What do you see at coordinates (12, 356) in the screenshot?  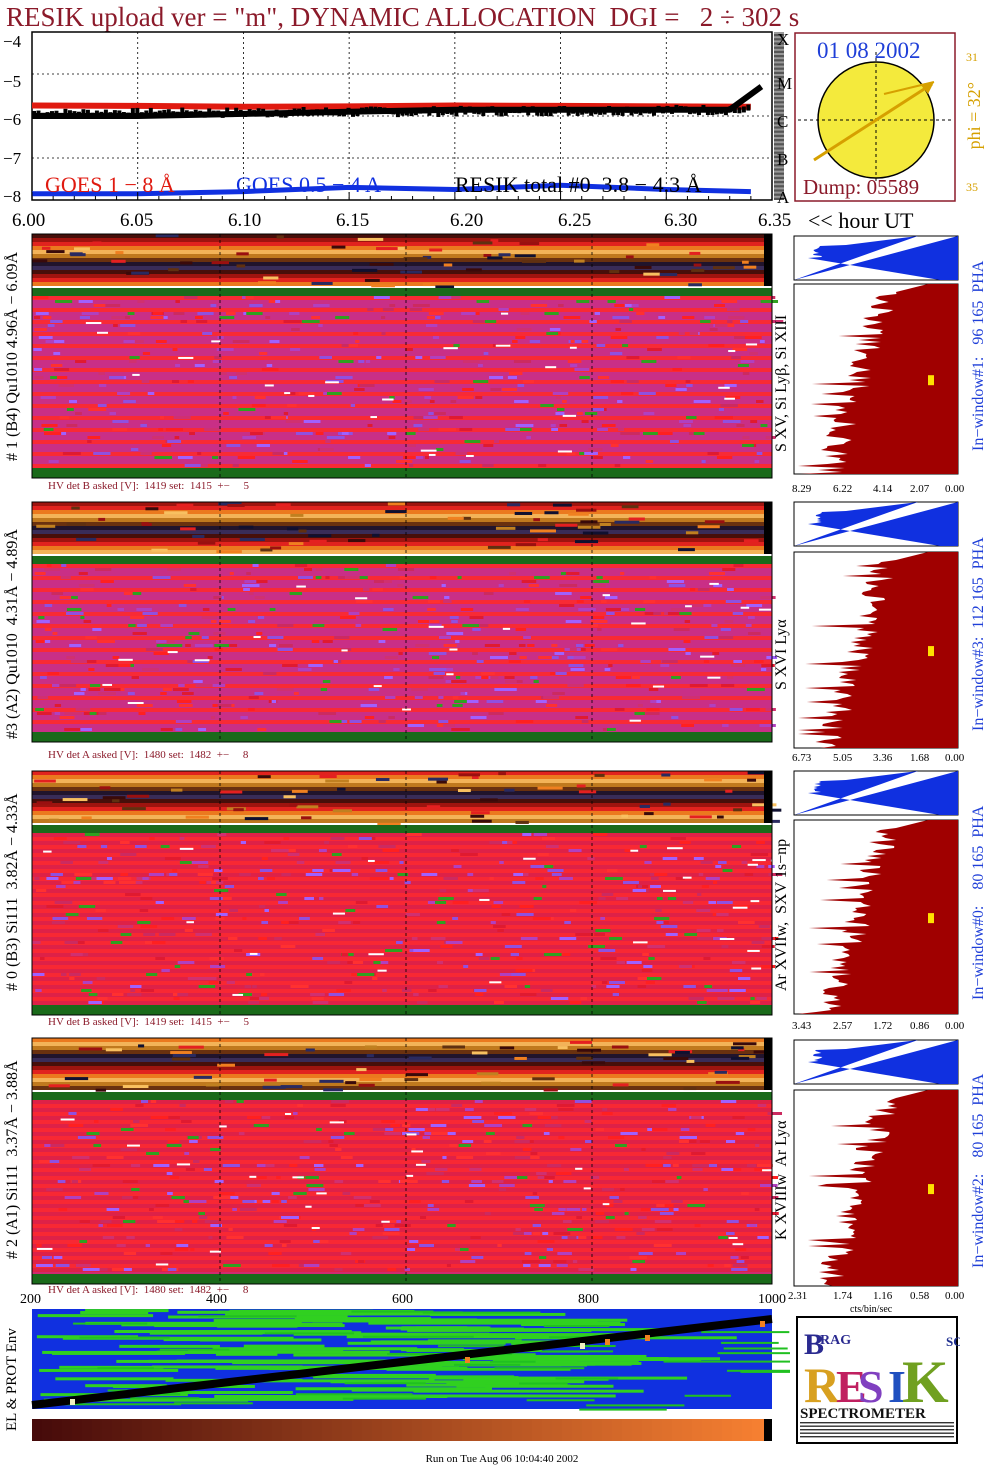 I see `channel-label: # 1 (B4) Qu1010 4.96Å − 6.09Å` at bounding box center [12, 356].